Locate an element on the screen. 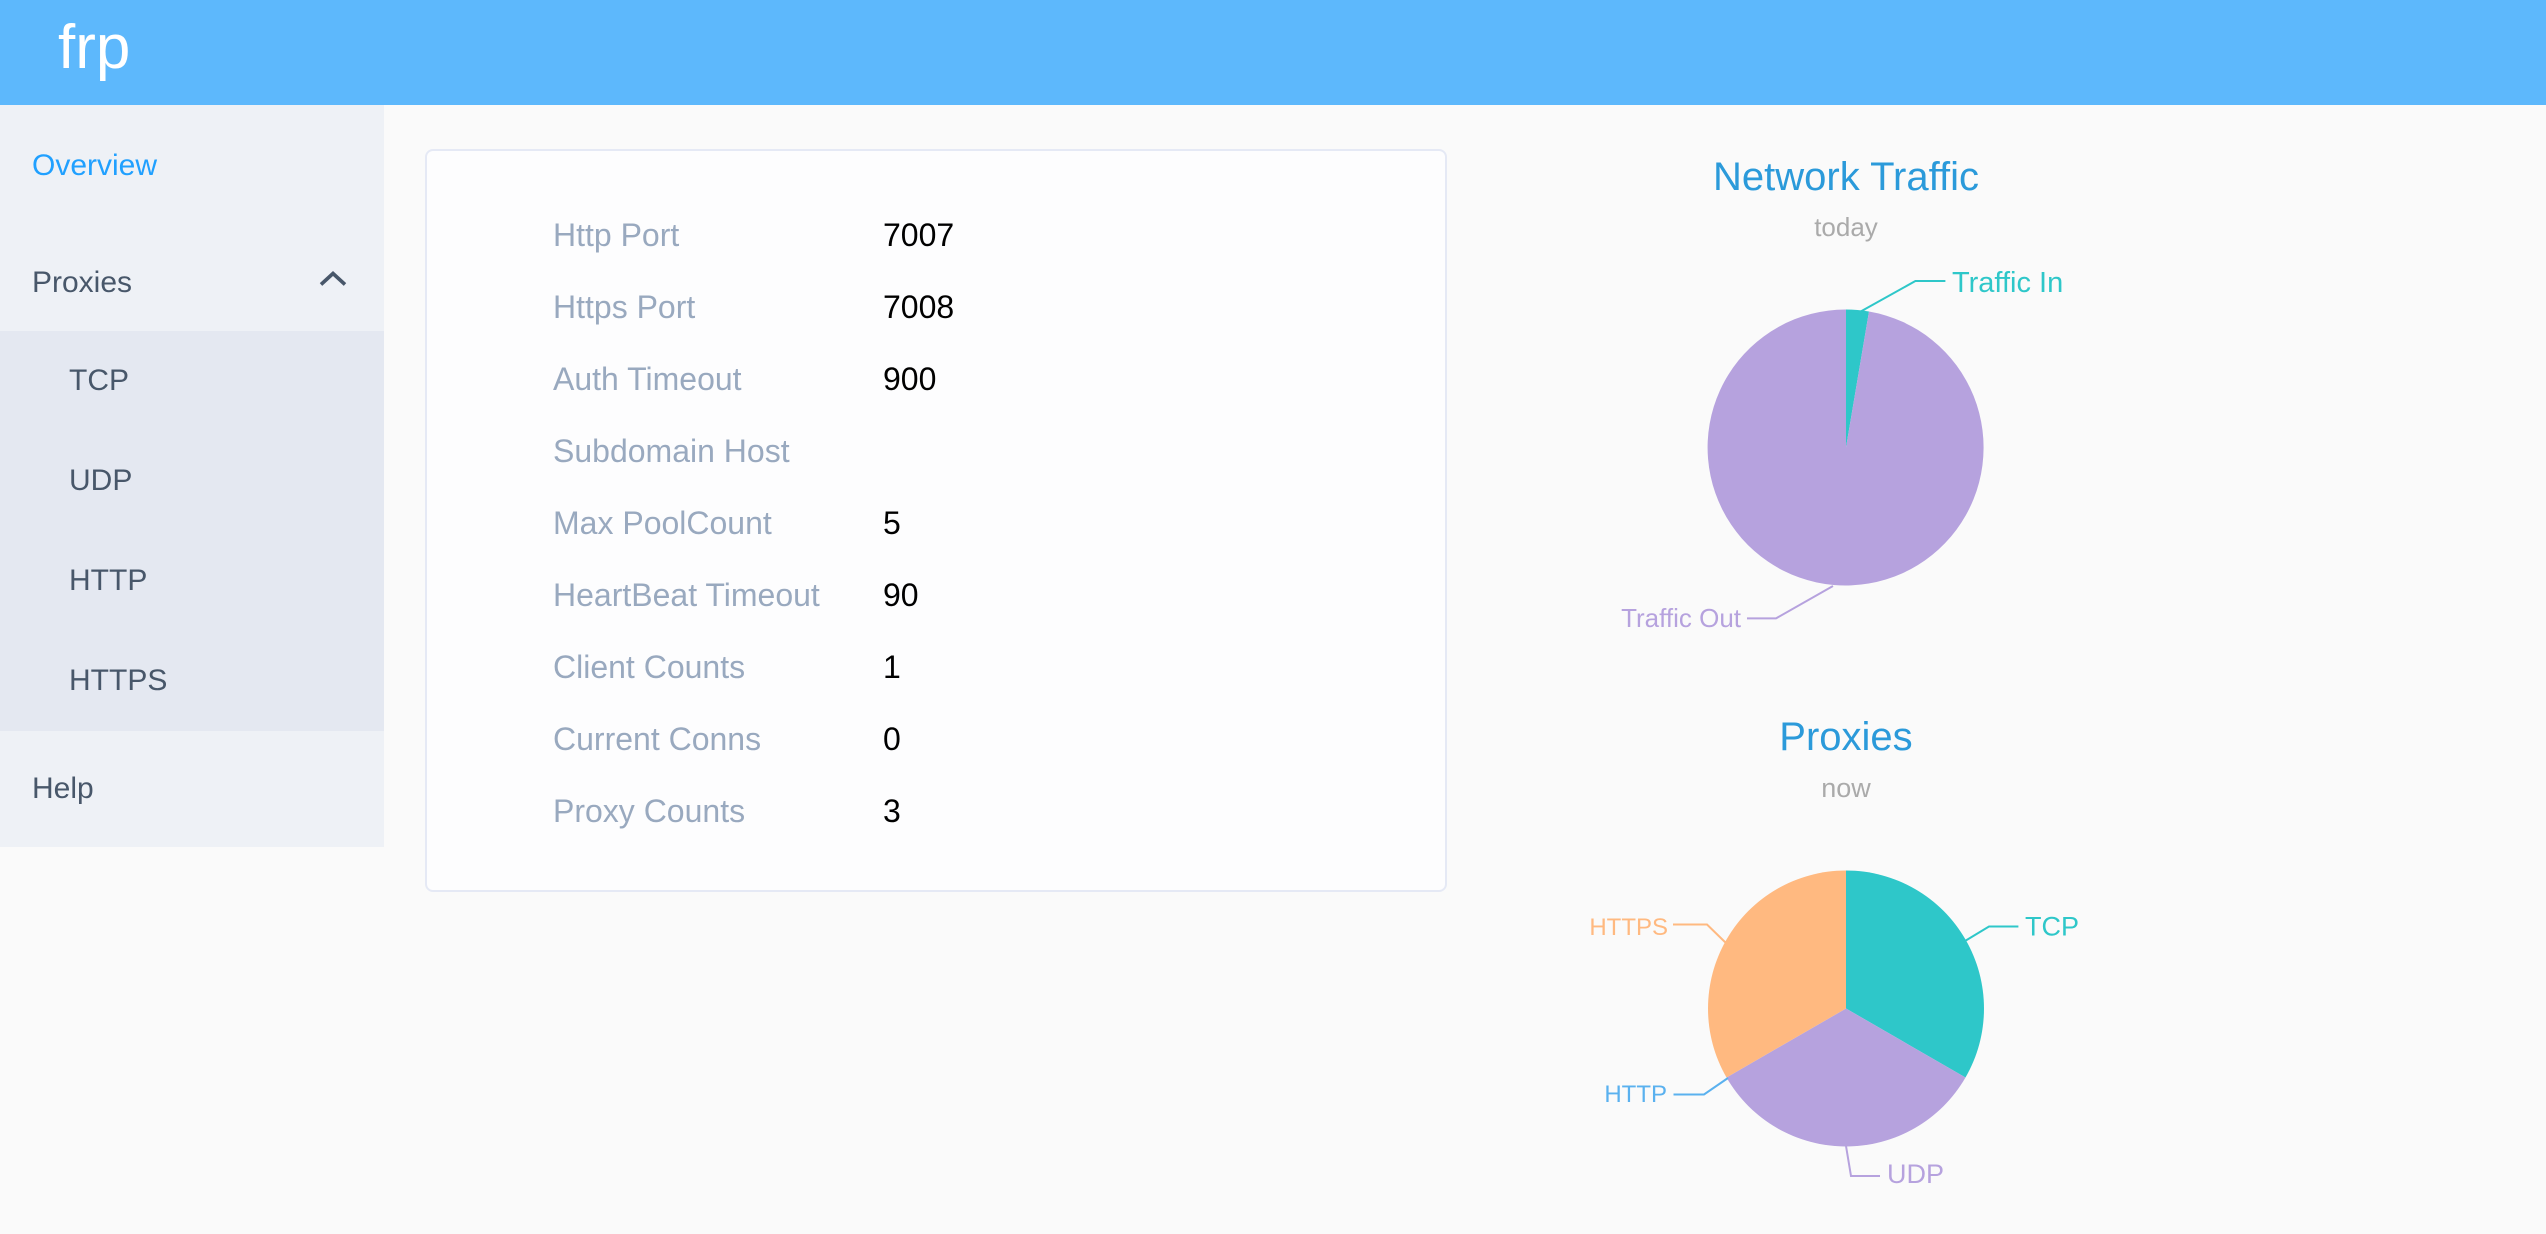 The width and height of the screenshot is (2546, 1234). svg-text: Network Traffic is located at coordinates (1846, 177).